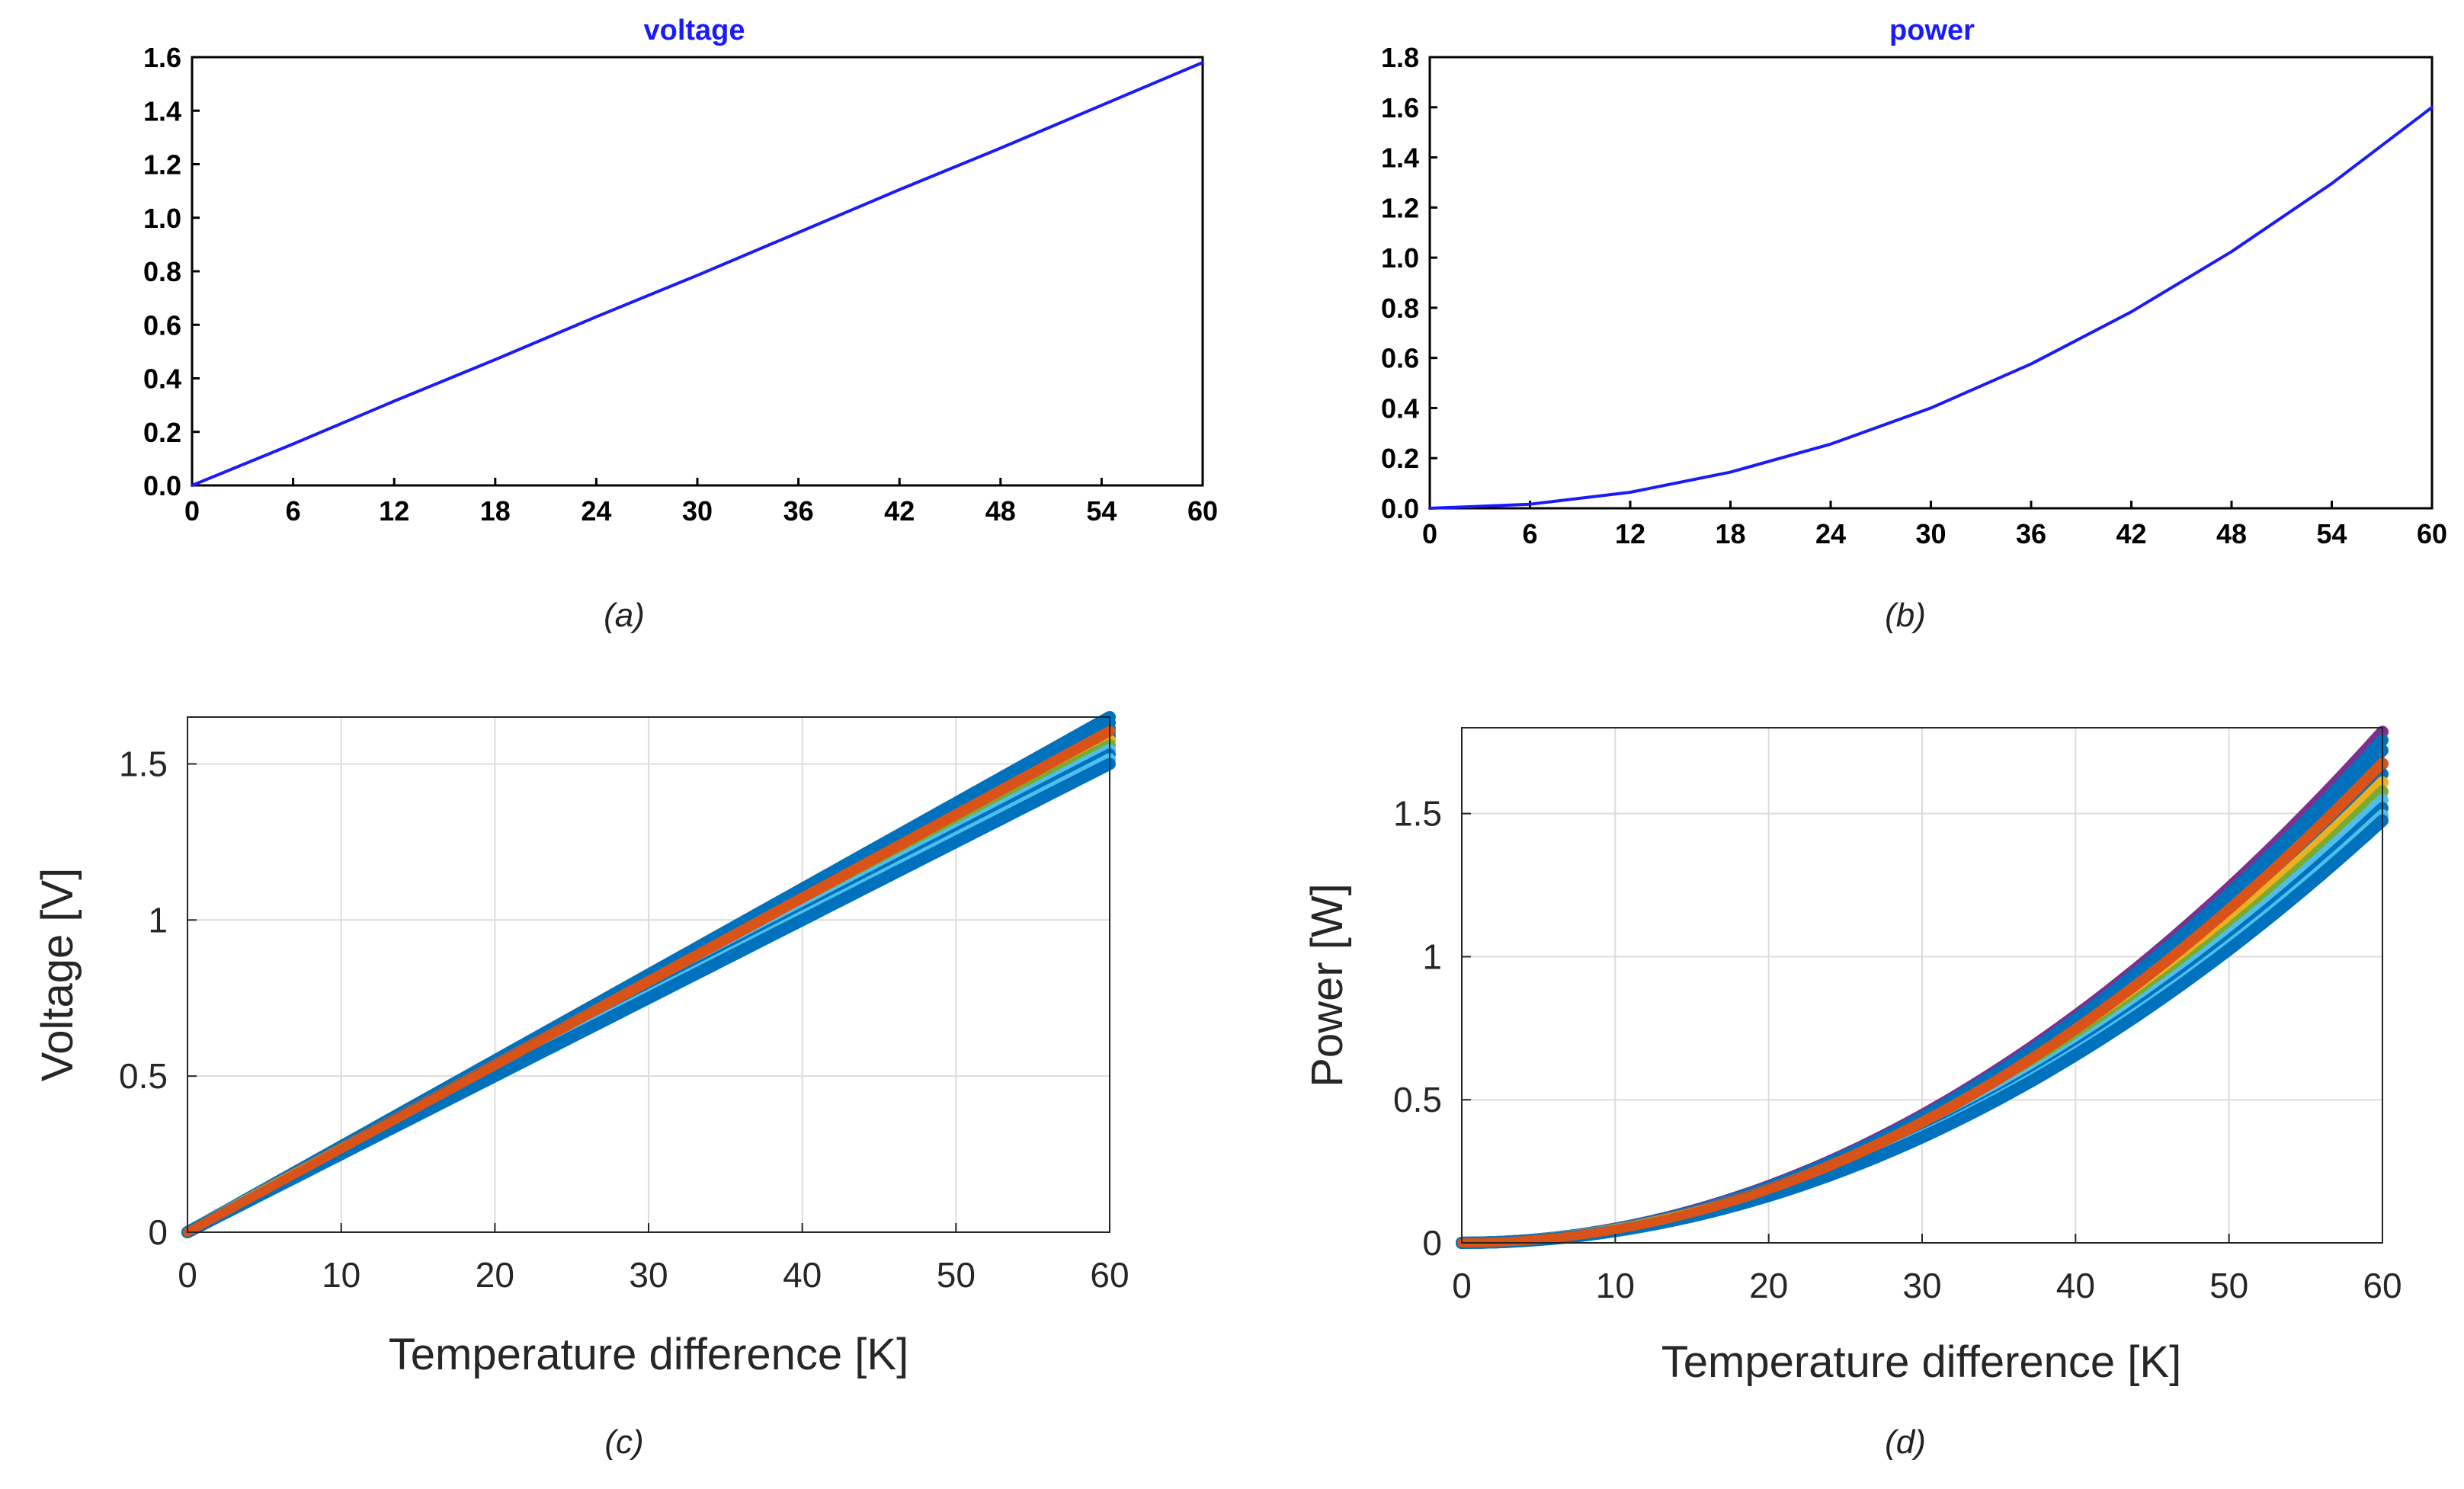 This screenshot has width=2464, height=1489. Describe the element at coordinates (1905, 1442) in the screenshot. I see `panel-caption-d: (d)` at that location.